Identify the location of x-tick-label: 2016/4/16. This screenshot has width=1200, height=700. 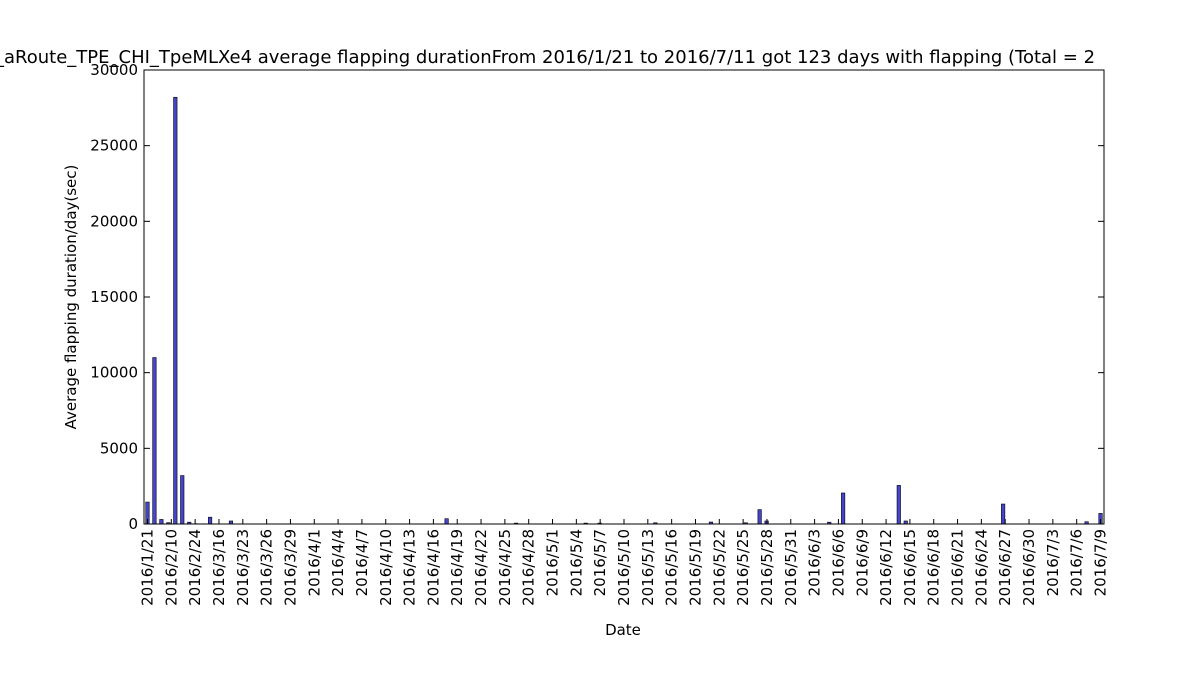
(433, 567).